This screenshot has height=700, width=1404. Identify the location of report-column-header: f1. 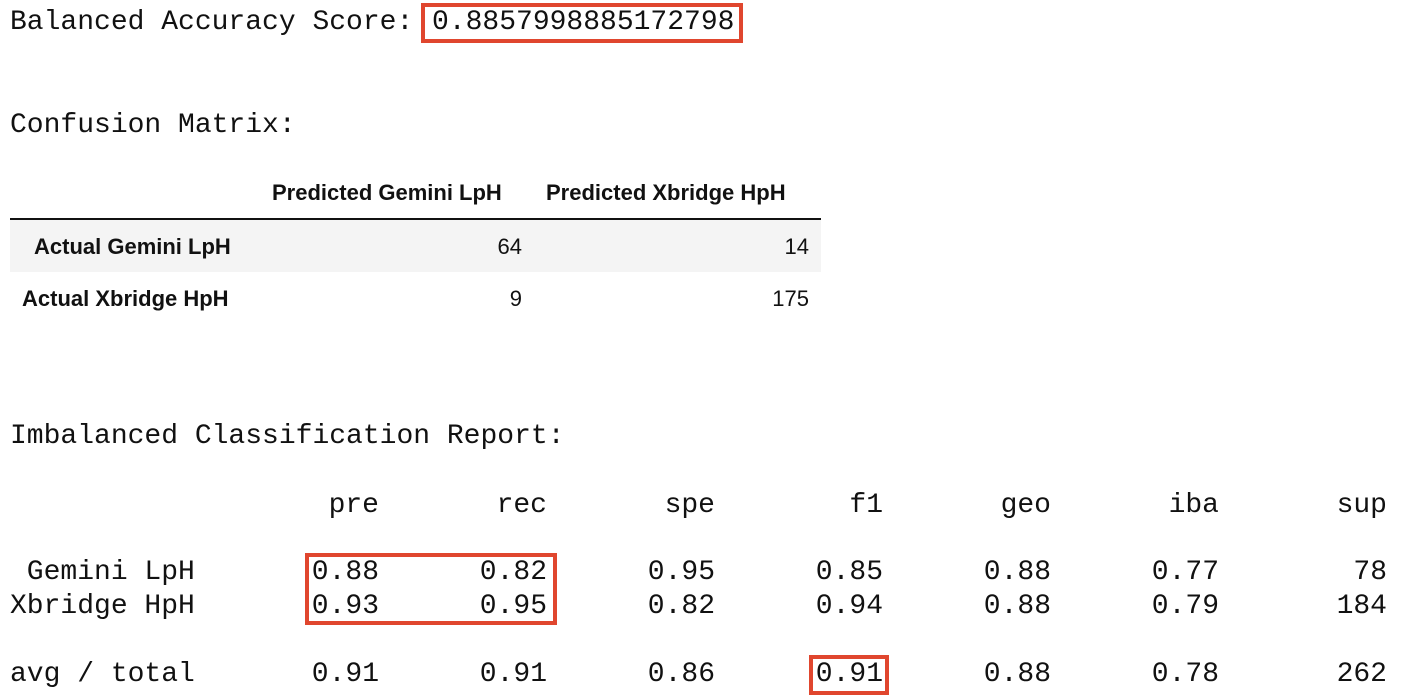
(866, 505).